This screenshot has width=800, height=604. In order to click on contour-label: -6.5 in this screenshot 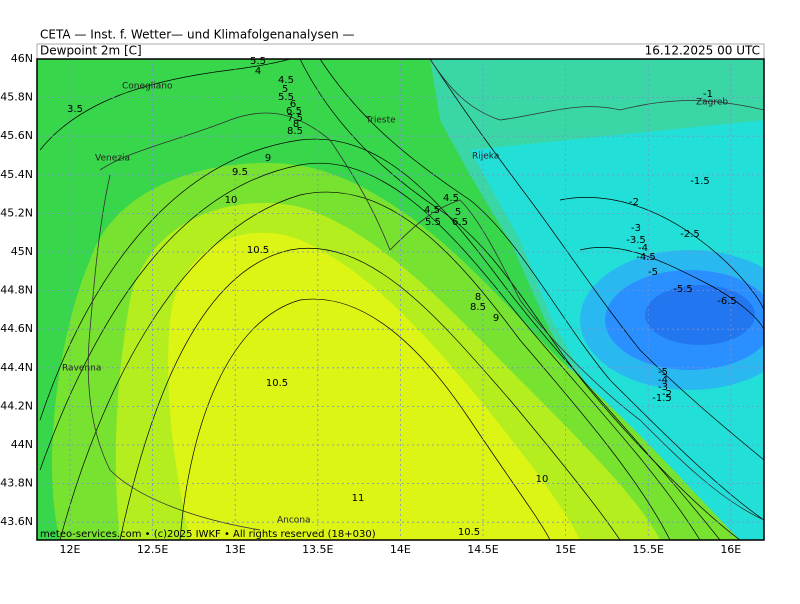, I will do `click(727, 301)`.